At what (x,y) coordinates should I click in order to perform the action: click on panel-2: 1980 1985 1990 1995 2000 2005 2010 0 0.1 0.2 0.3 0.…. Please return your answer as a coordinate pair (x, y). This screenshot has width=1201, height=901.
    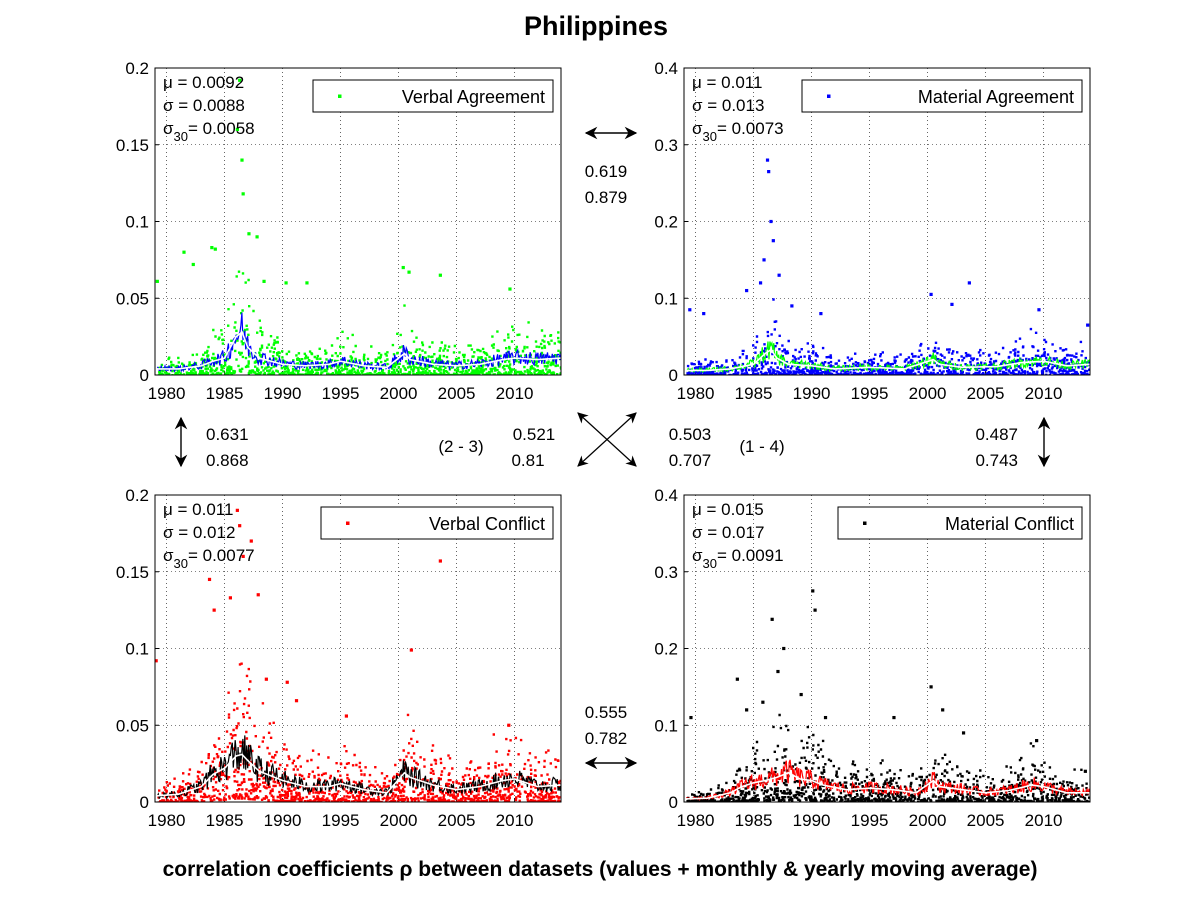
    Looking at the image, I should click on (872, 231).